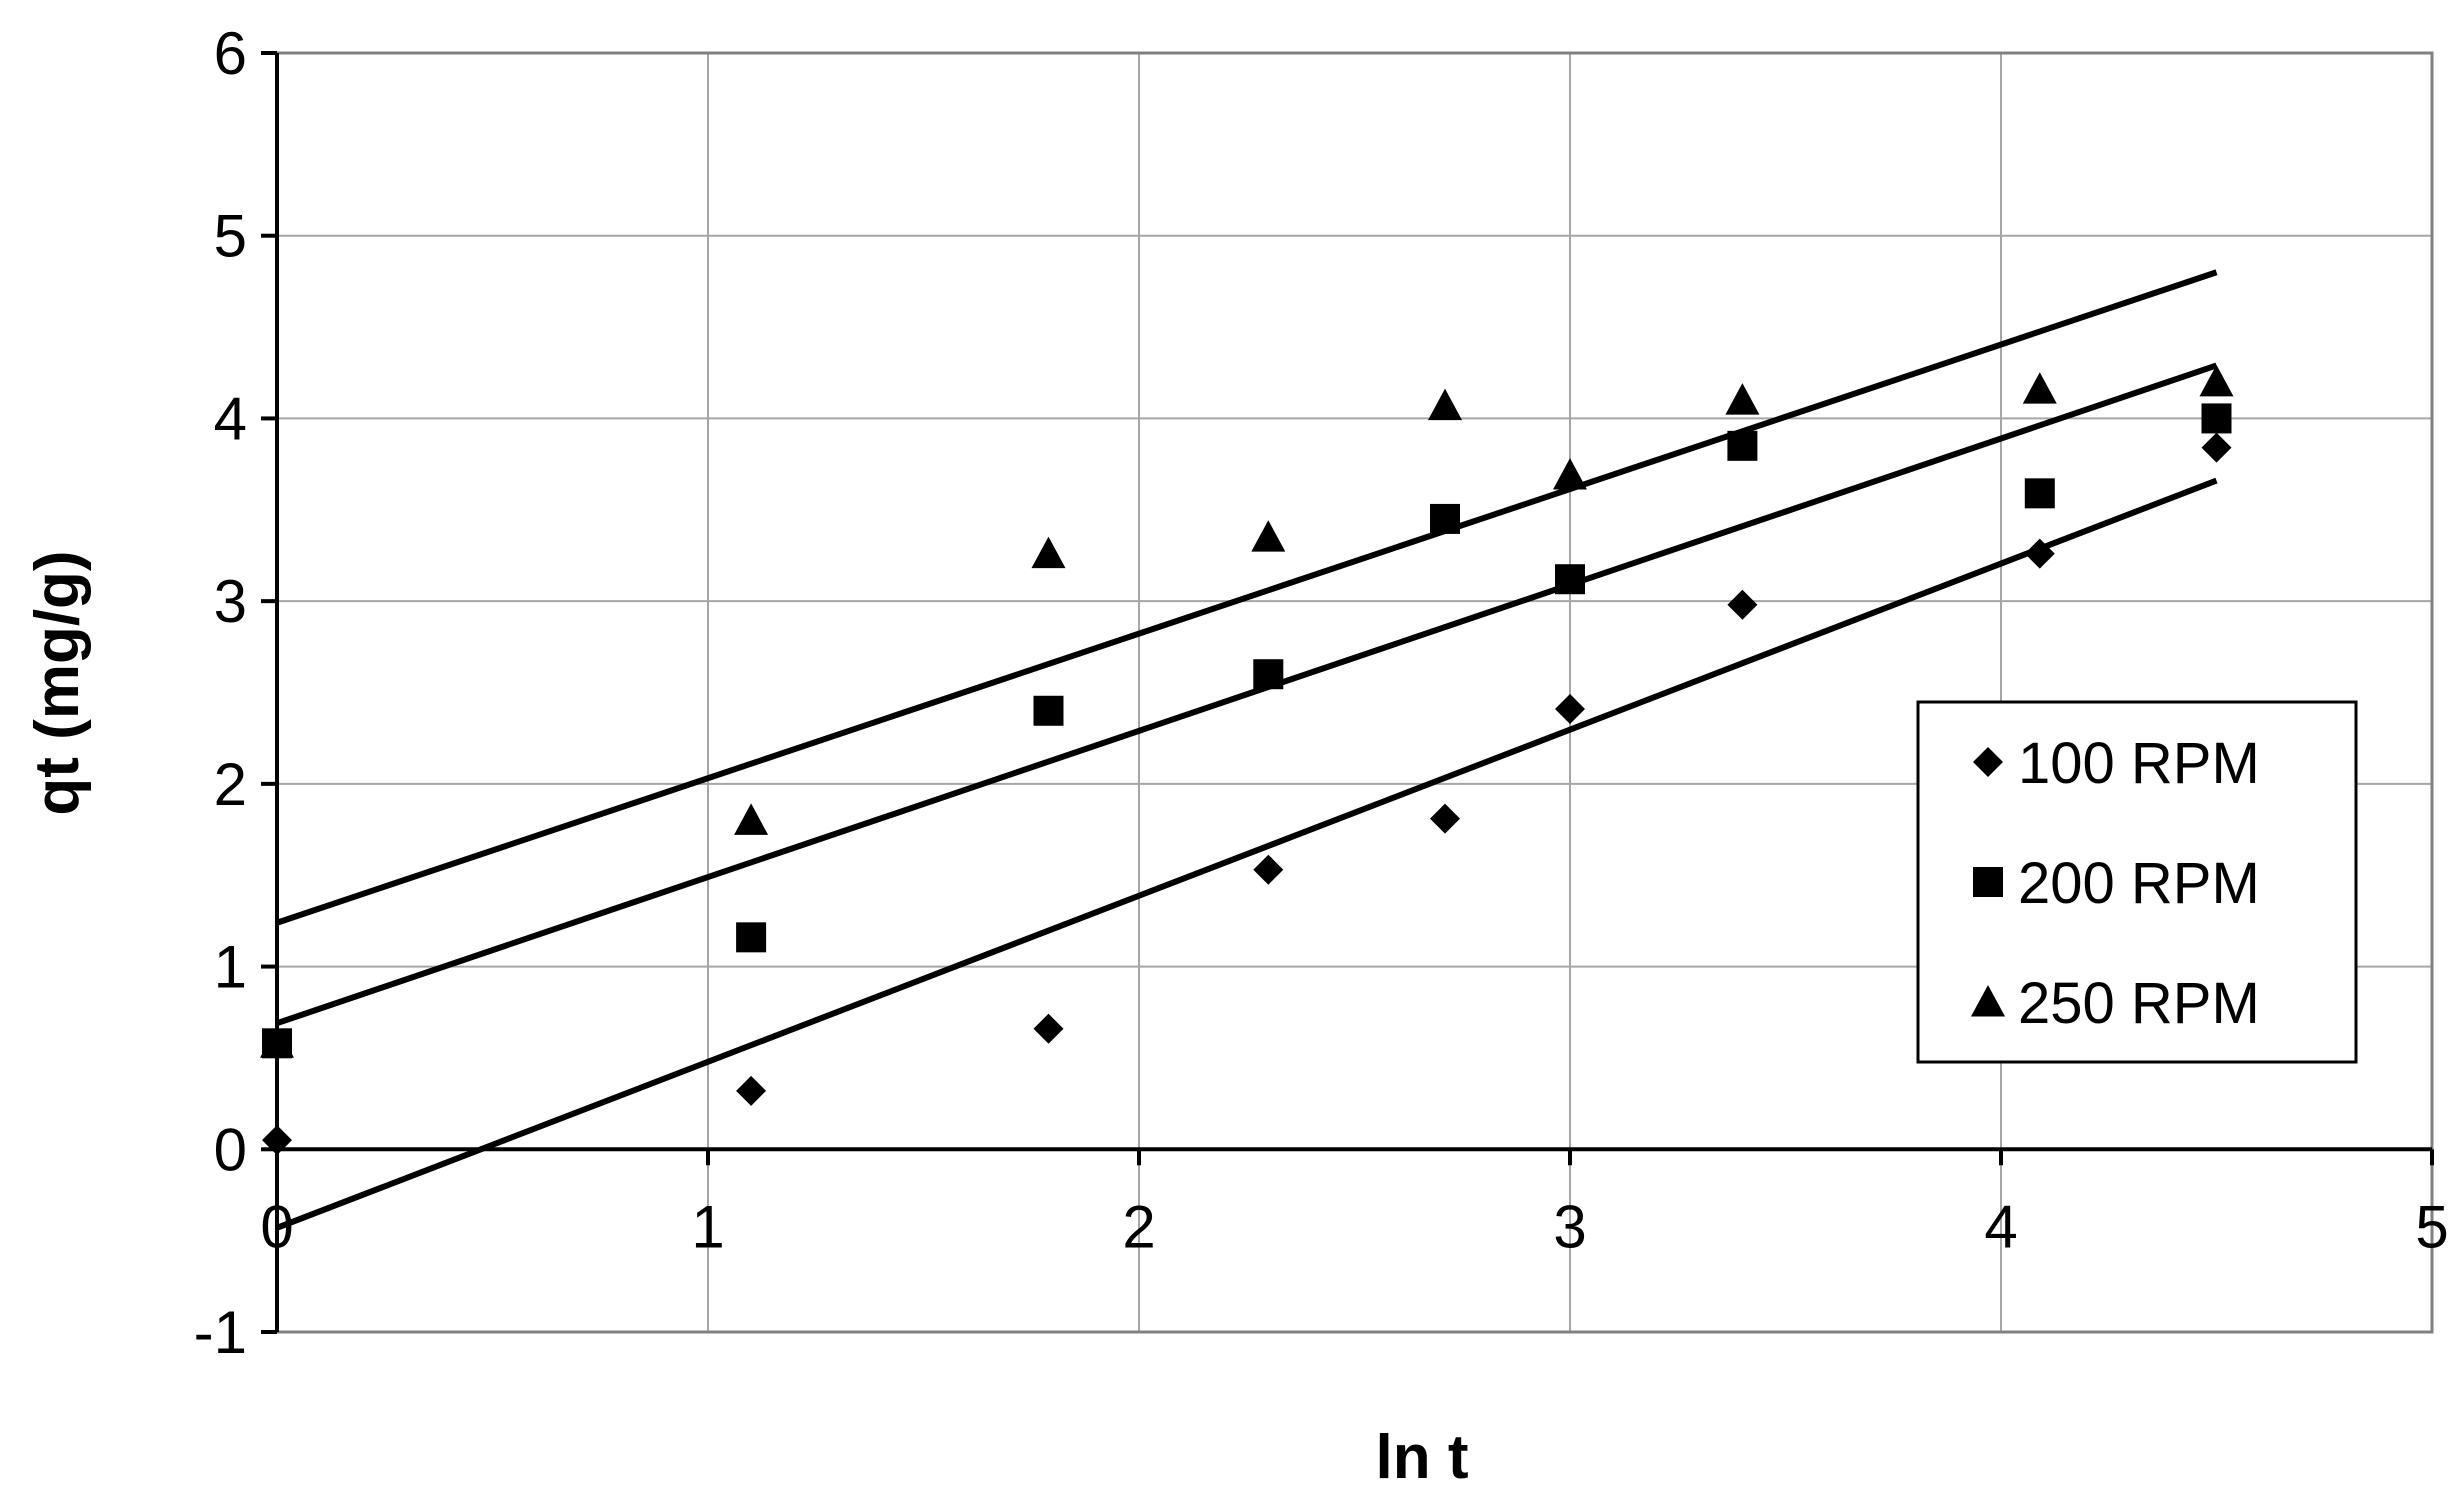  I want to click on legend-label: 200 RPM, so click(2139, 883).